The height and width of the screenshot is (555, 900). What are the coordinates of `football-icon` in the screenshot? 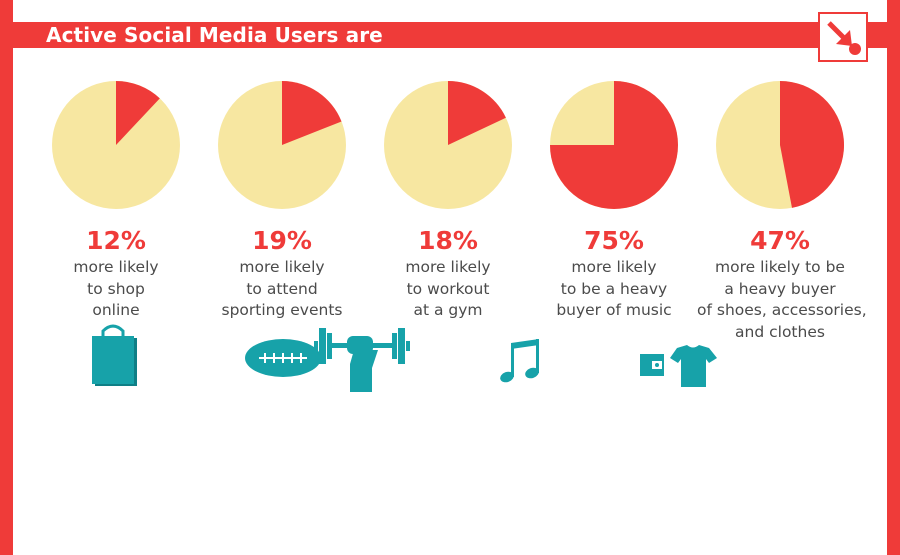 It's located at (283, 358).